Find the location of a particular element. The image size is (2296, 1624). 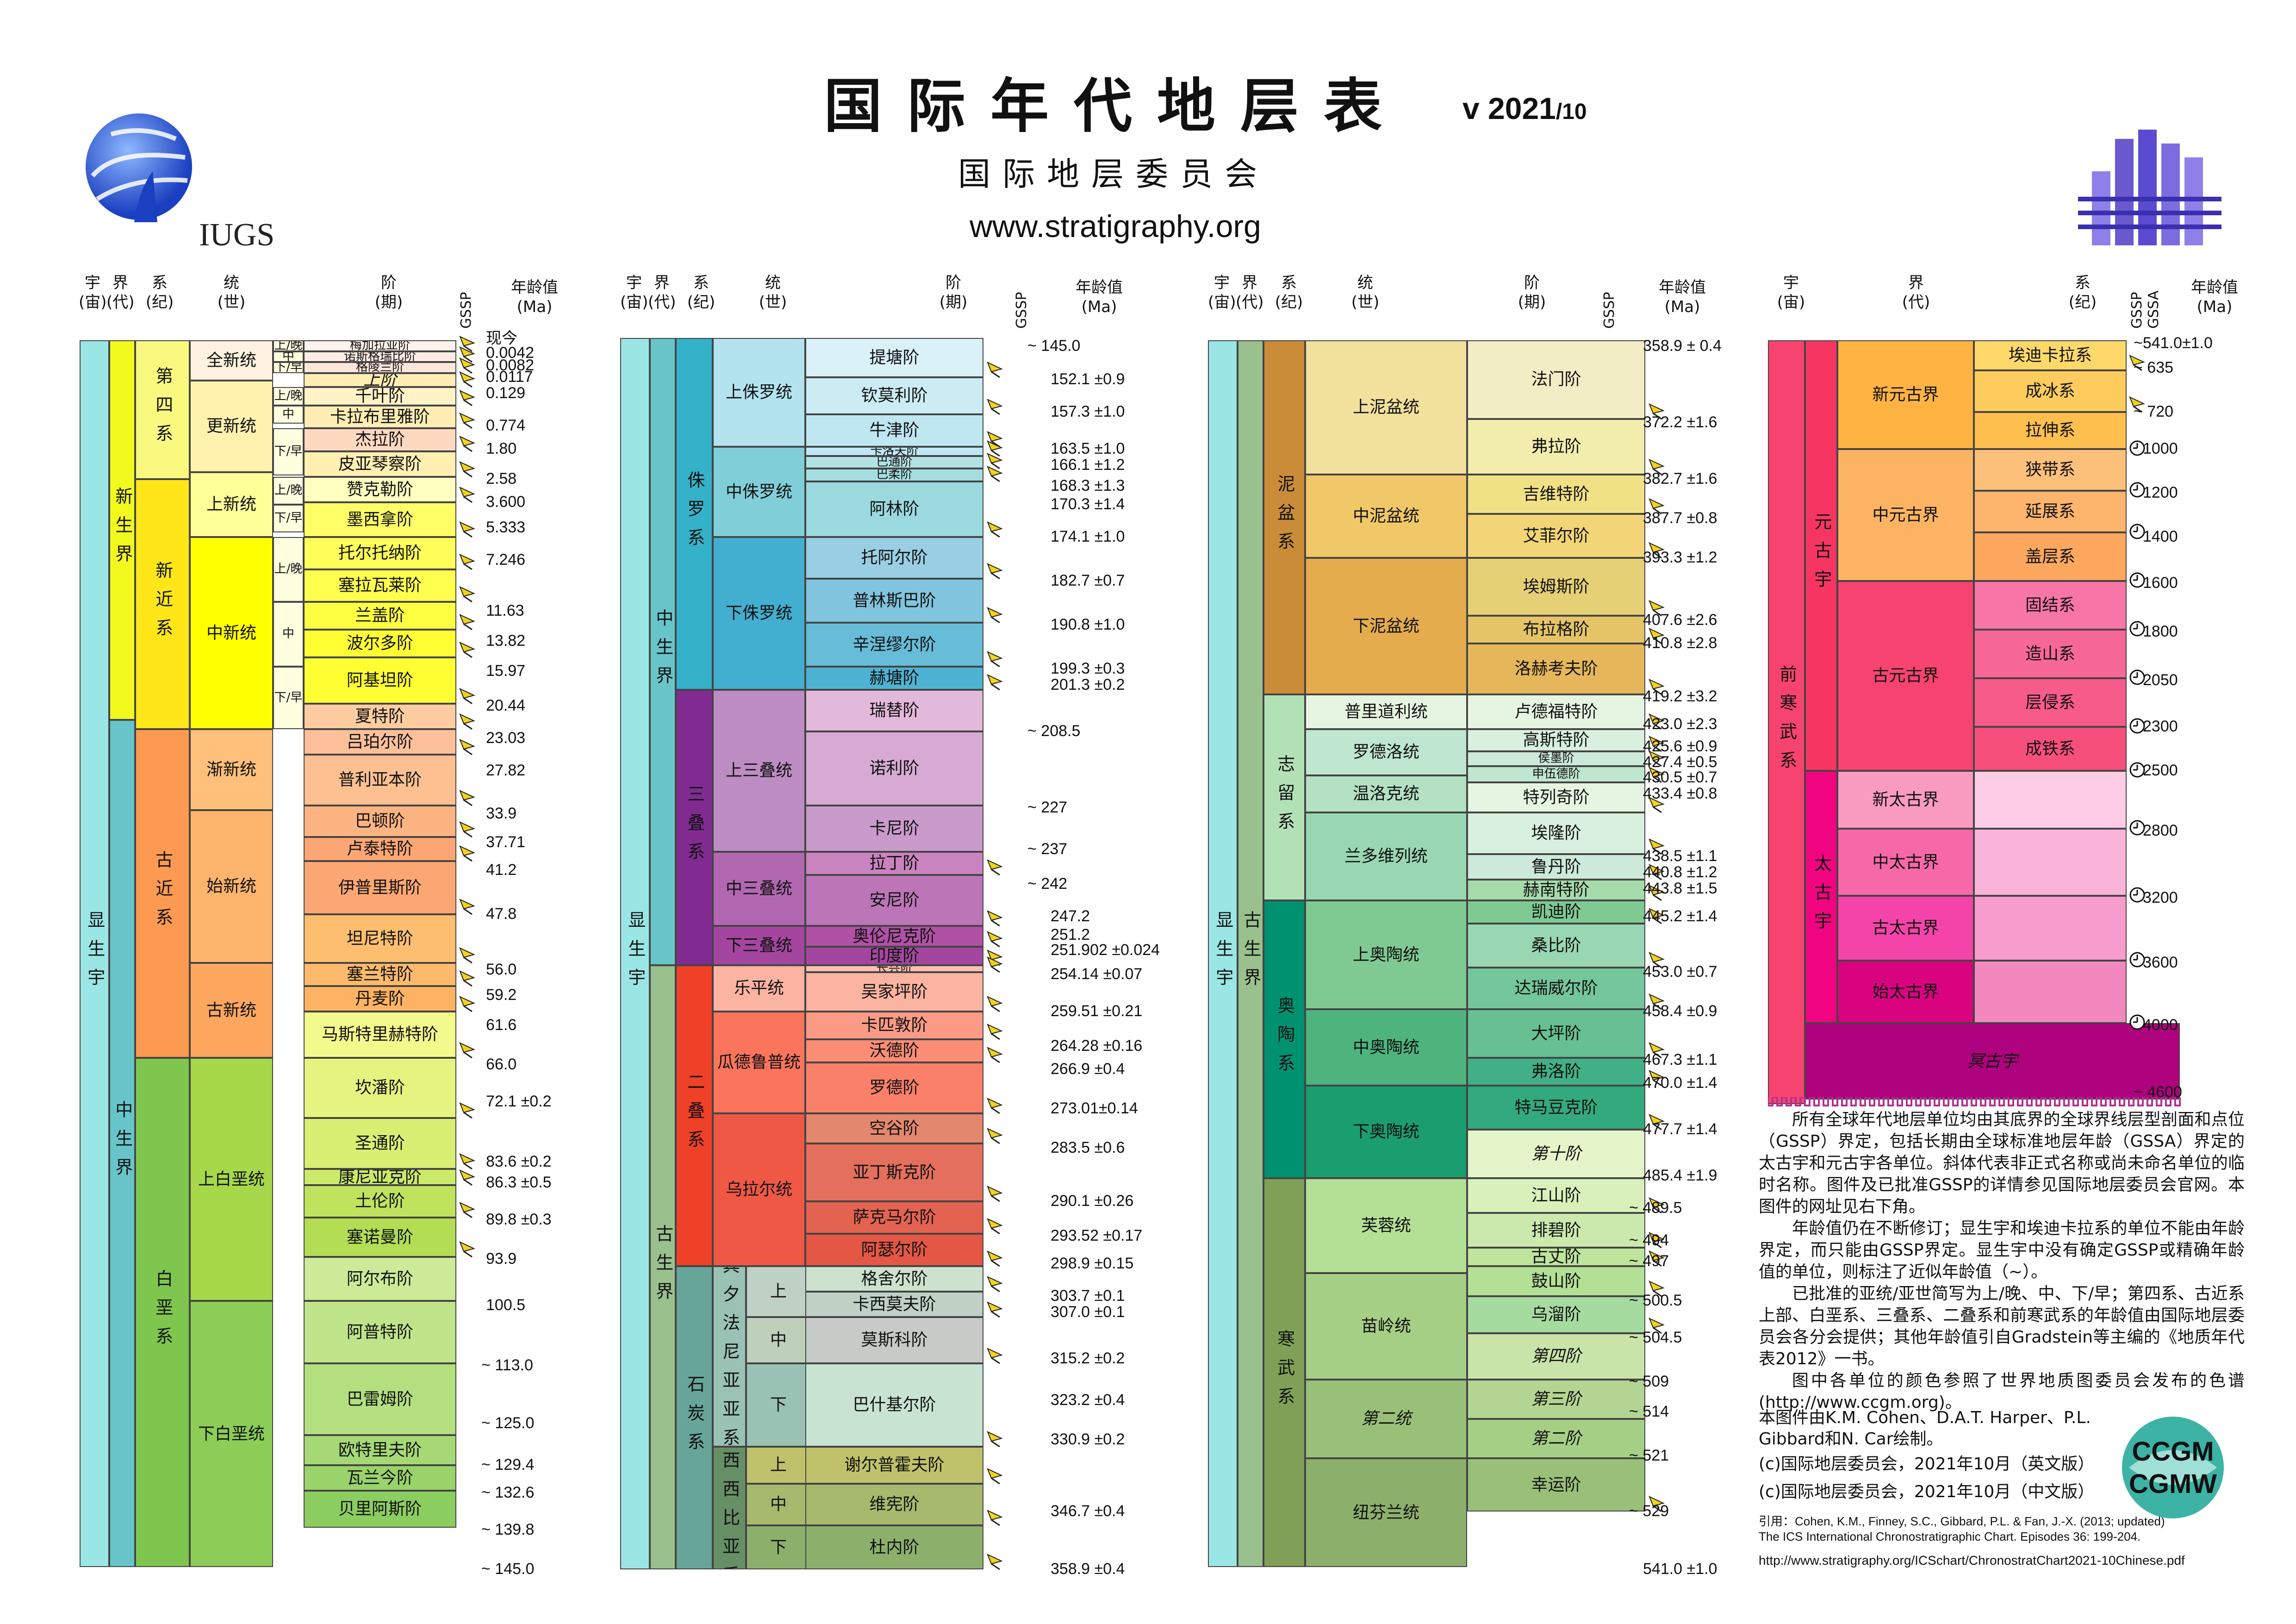

age-value: 470.0 ±1.4 is located at coordinates (1680, 1083).